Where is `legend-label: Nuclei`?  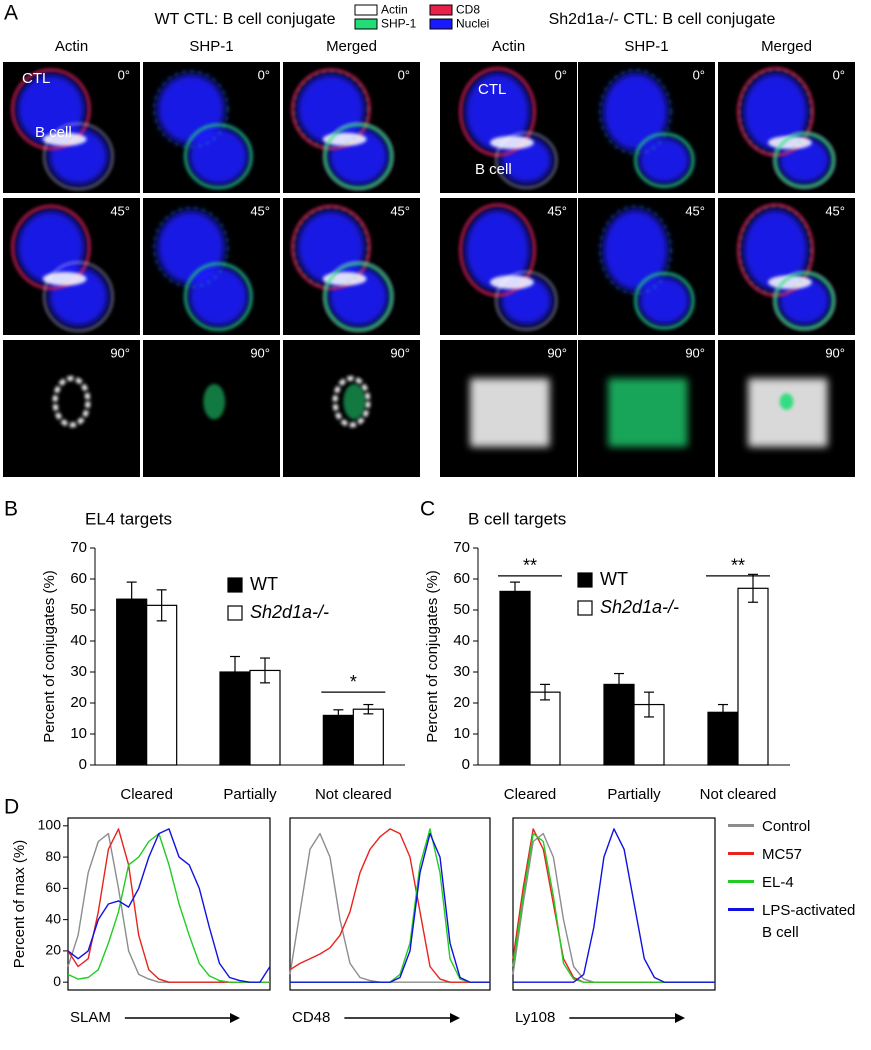 legend-label: Nuclei is located at coordinates (472, 24).